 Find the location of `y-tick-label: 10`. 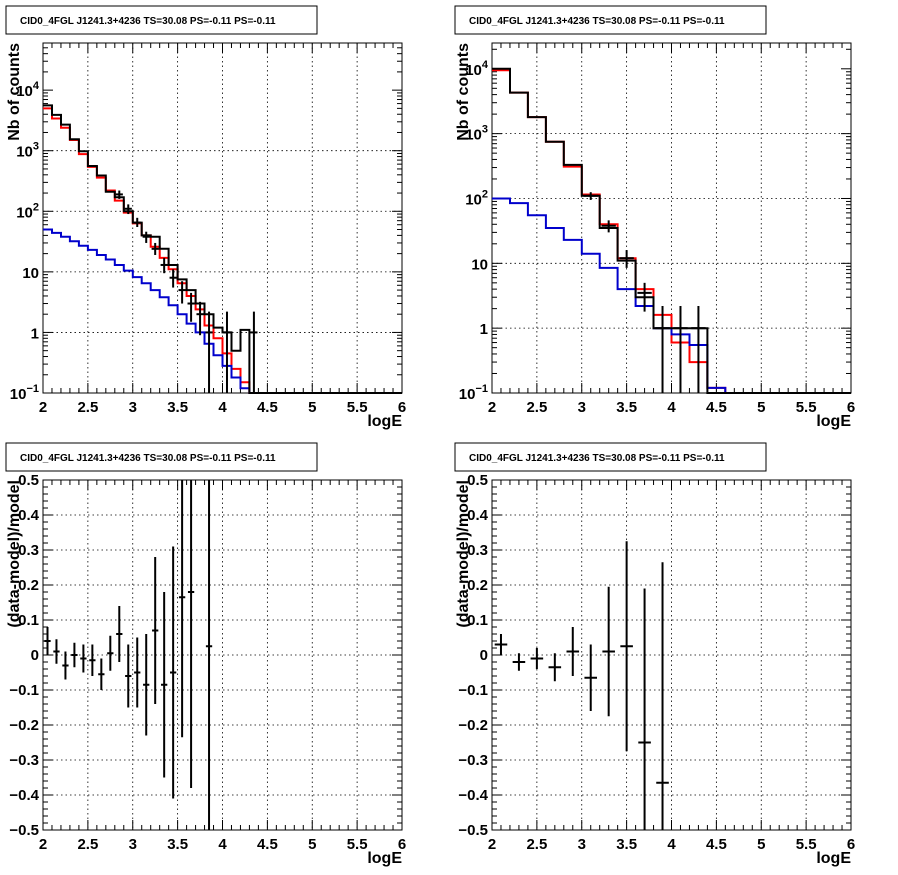

y-tick-label: 10 is located at coordinates (479, 264).